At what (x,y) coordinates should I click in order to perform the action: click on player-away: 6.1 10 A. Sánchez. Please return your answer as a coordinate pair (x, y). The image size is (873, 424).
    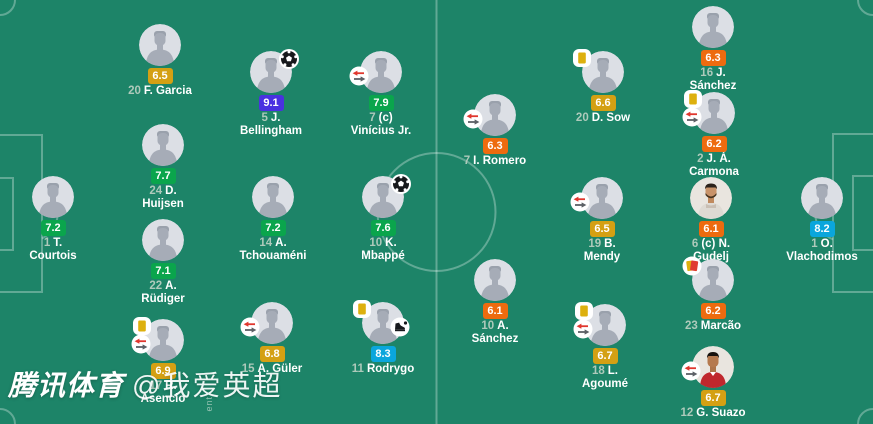
    Looking at the image, I should click on (495, 302).